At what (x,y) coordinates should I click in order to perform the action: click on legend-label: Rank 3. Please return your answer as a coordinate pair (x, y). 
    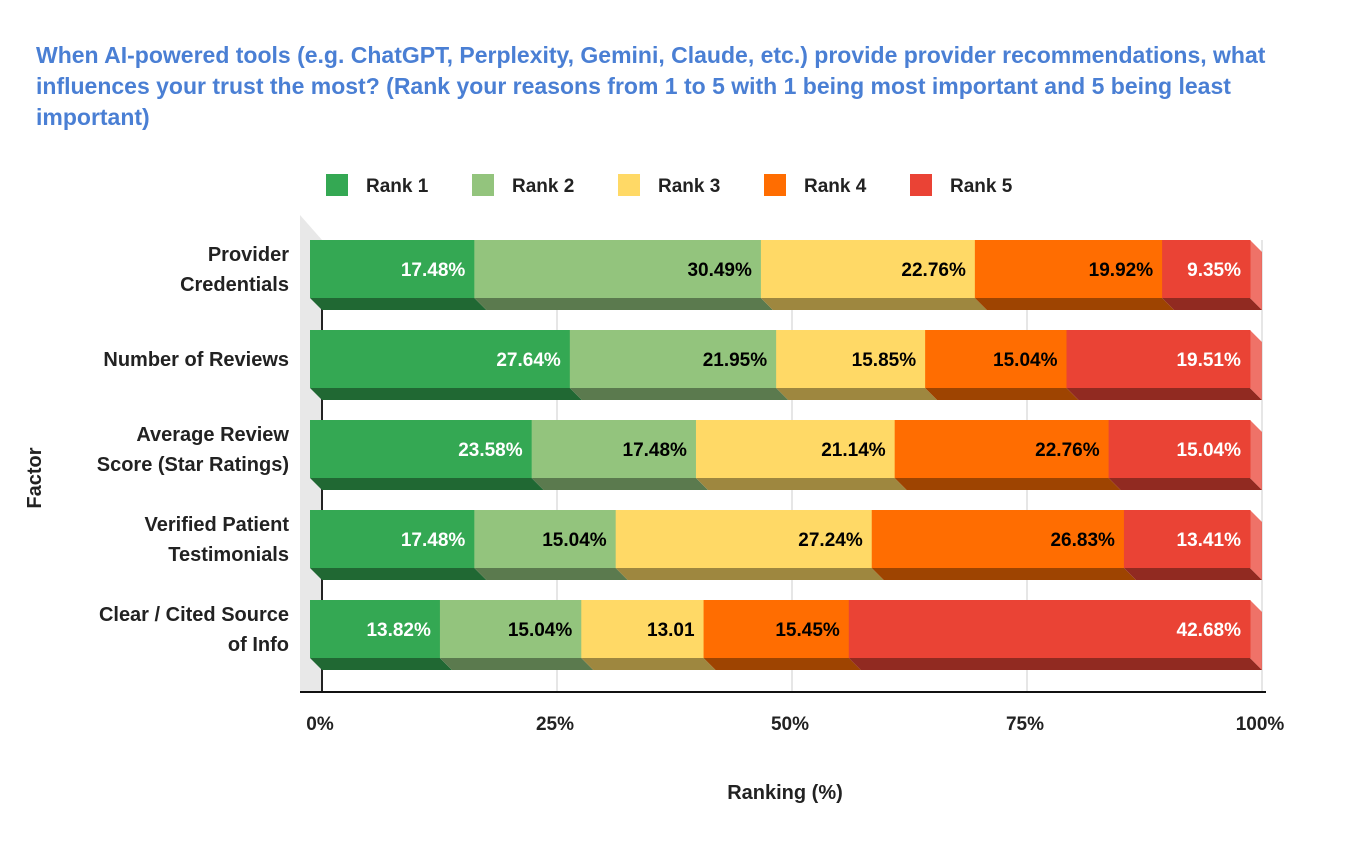
    Looking at the image, I should click on (689, 186).